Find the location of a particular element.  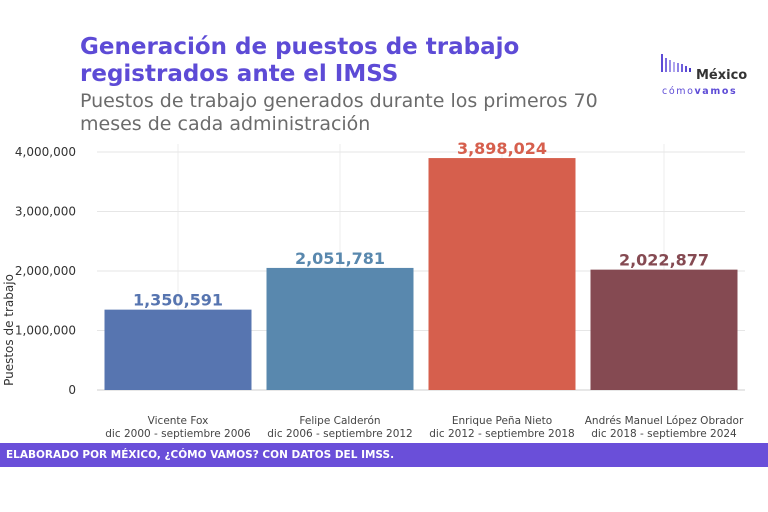

y-tick-label: 3,000,000 is located at coordinates (45, 212).